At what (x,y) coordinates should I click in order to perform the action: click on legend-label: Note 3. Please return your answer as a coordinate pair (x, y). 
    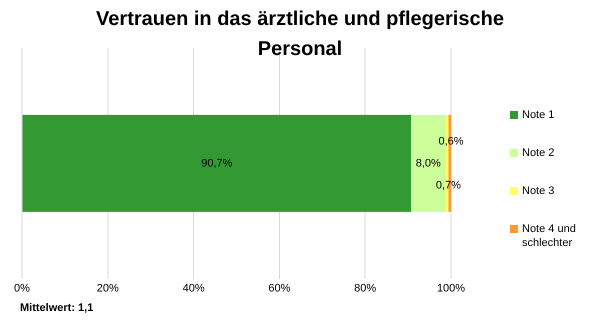
    Looking at the image, I should click on (538, 191).